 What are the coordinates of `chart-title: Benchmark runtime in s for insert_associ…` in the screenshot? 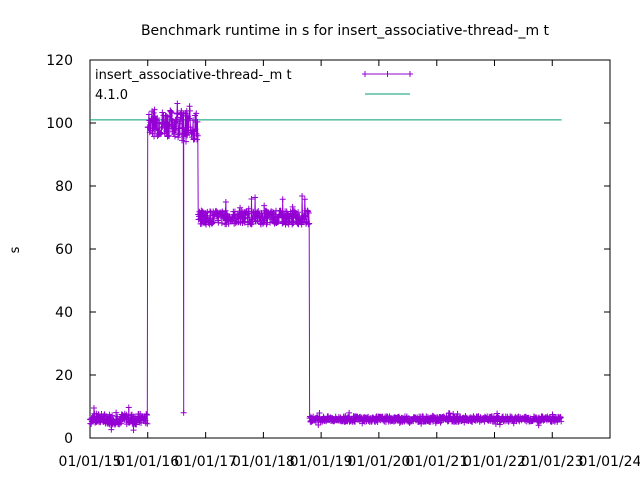 It's located at (345, 31).